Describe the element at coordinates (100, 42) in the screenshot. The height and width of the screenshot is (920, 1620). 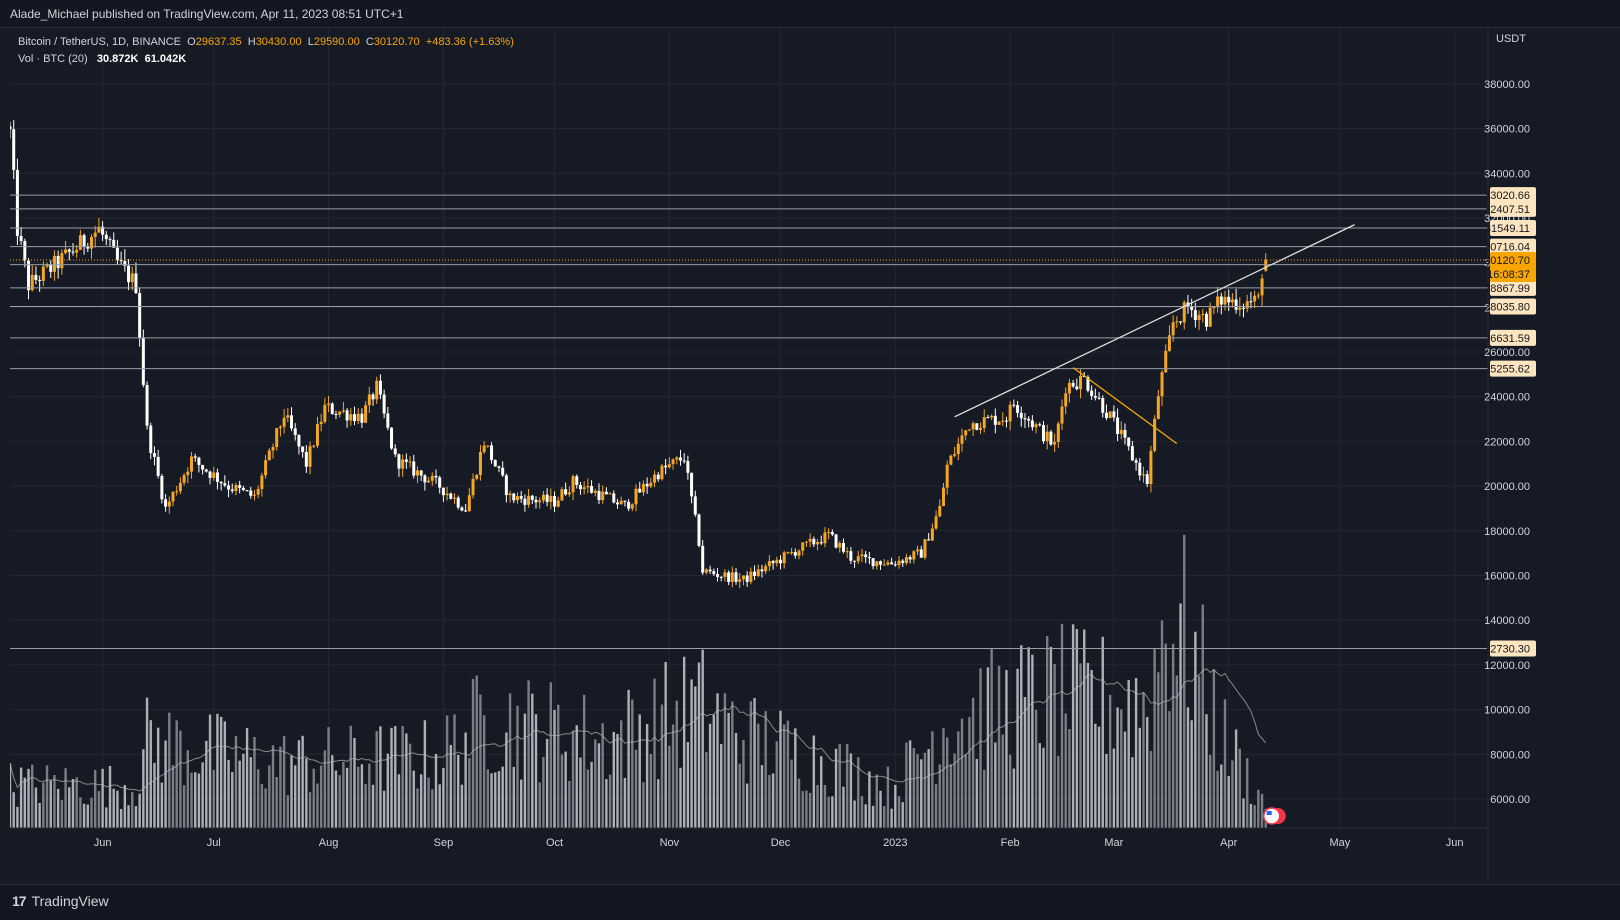
I see `symbol-name: Bitcoin / TetherUS, 1D, BINANCE` at that location.